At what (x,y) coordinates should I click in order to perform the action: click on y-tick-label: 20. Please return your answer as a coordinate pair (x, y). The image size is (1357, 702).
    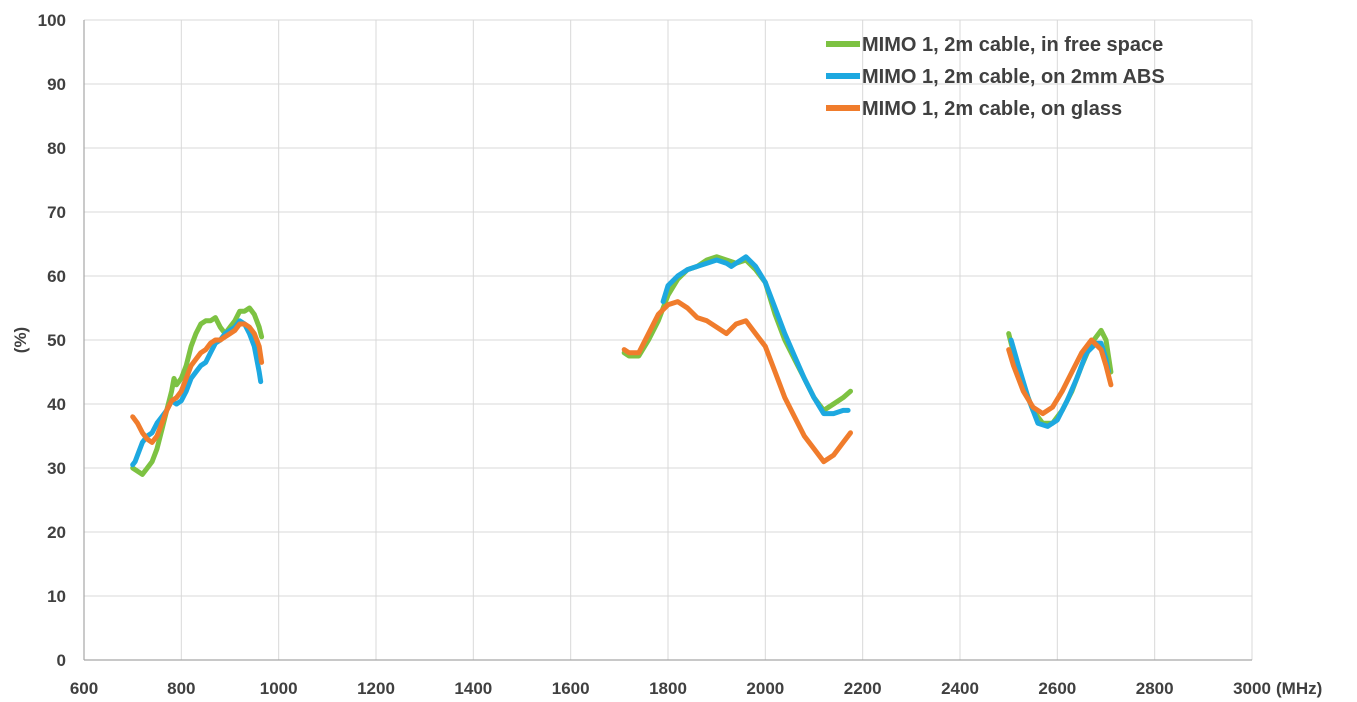
    Looking at the image, I should click on (56, 532).